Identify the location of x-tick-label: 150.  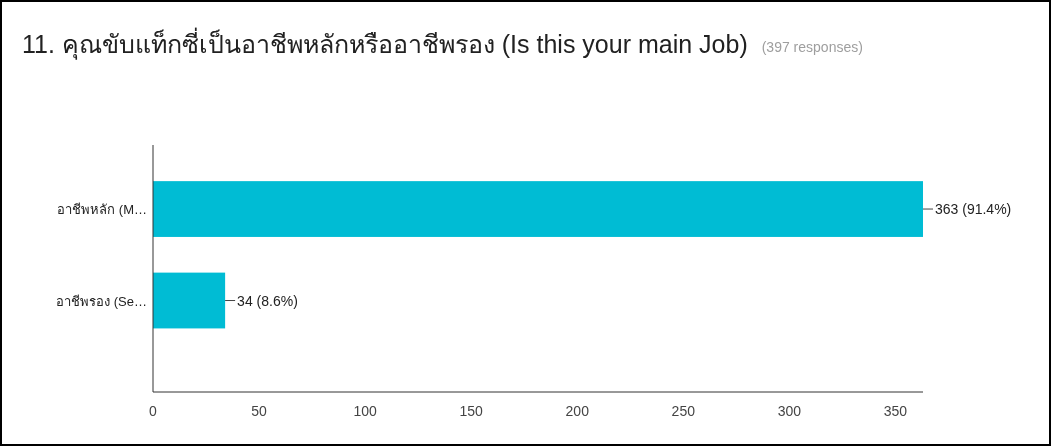
(471, 411).